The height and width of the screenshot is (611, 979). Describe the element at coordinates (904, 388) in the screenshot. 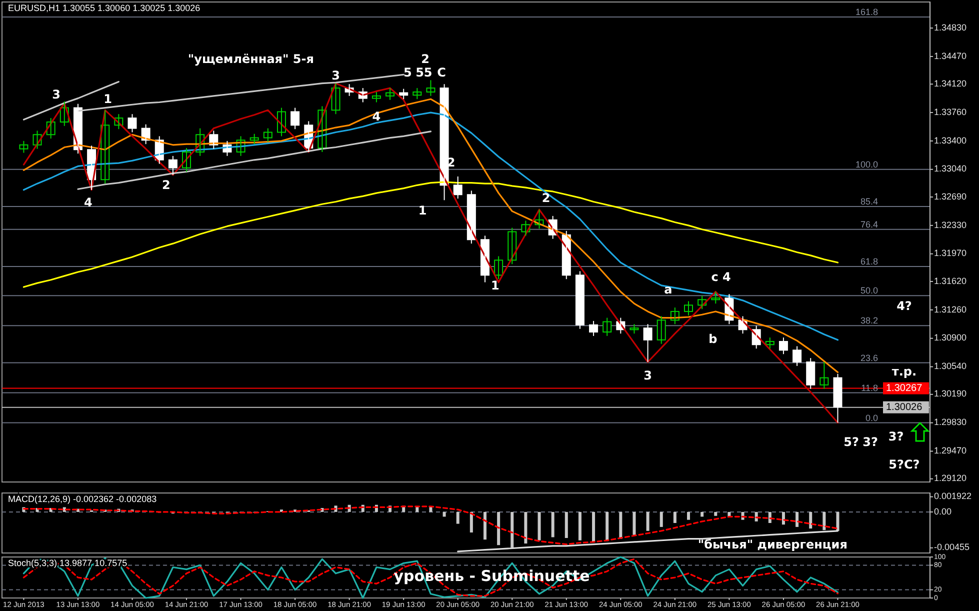

I see `ref-line-label: 1.30267` at that location.